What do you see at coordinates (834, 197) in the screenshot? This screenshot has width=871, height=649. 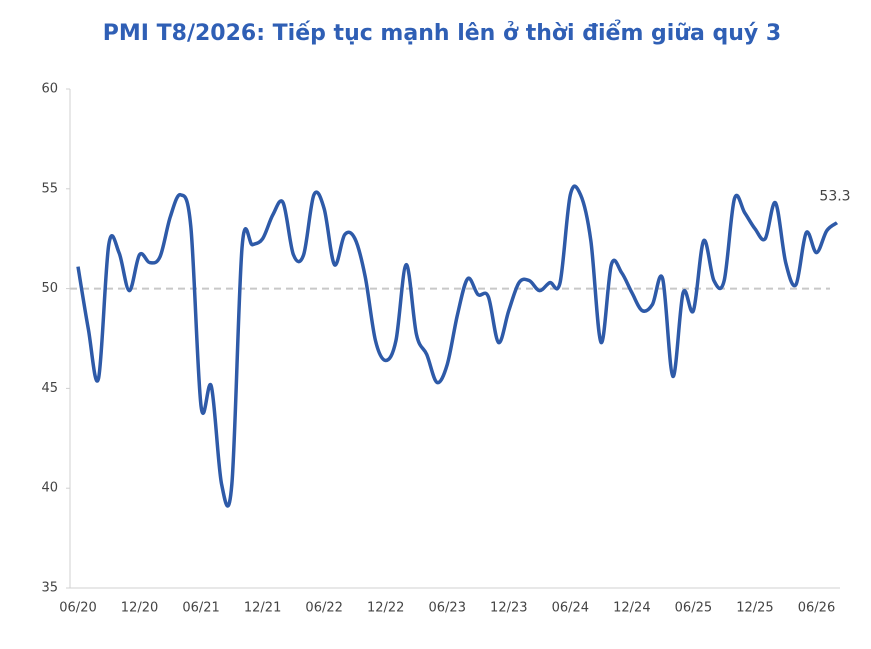 I see `value-label: 53.3` at bounding box center [834, 197].